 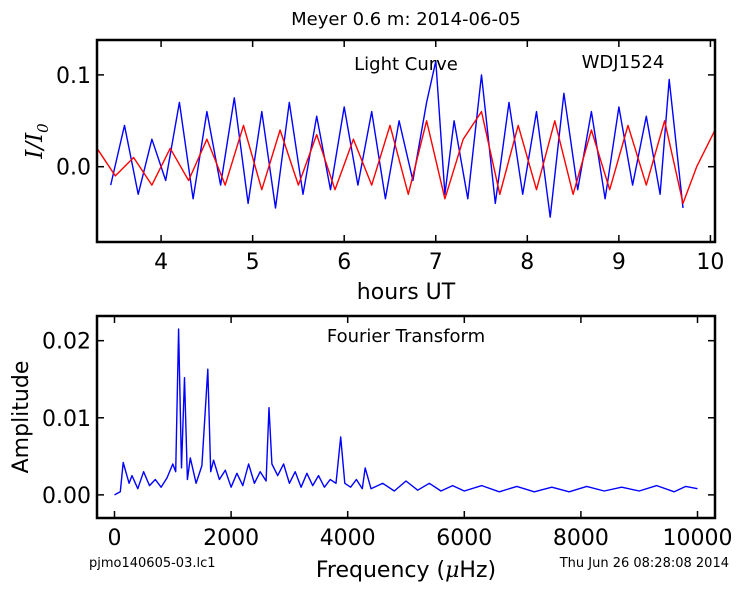 I want to click on light-curve-x-tick-label: 9, so click(x=619, y=262).